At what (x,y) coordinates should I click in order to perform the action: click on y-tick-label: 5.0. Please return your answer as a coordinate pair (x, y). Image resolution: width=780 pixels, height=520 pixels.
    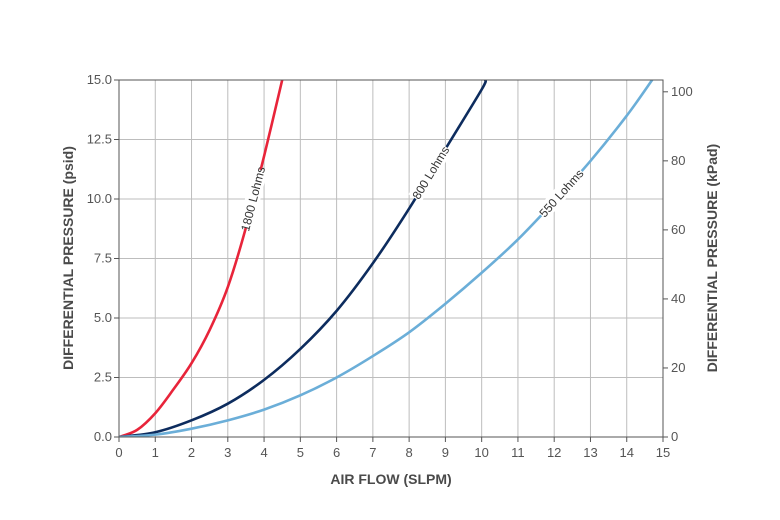
    Looking at the image, I should click on (103, 317).